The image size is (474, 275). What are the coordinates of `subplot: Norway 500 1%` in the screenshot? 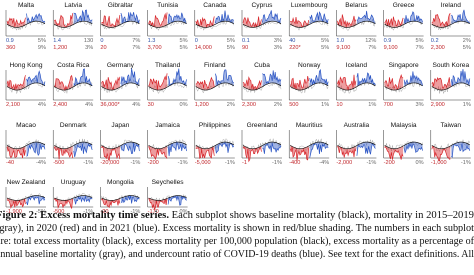 It's located at (308, 85).